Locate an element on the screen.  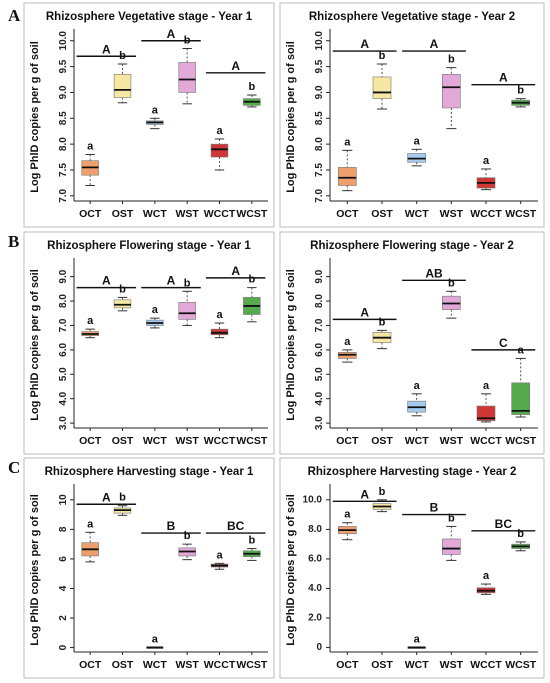
chart-title: Rhizosphere Harvesting stage - Year 1 is located at coordinates (149, 472).